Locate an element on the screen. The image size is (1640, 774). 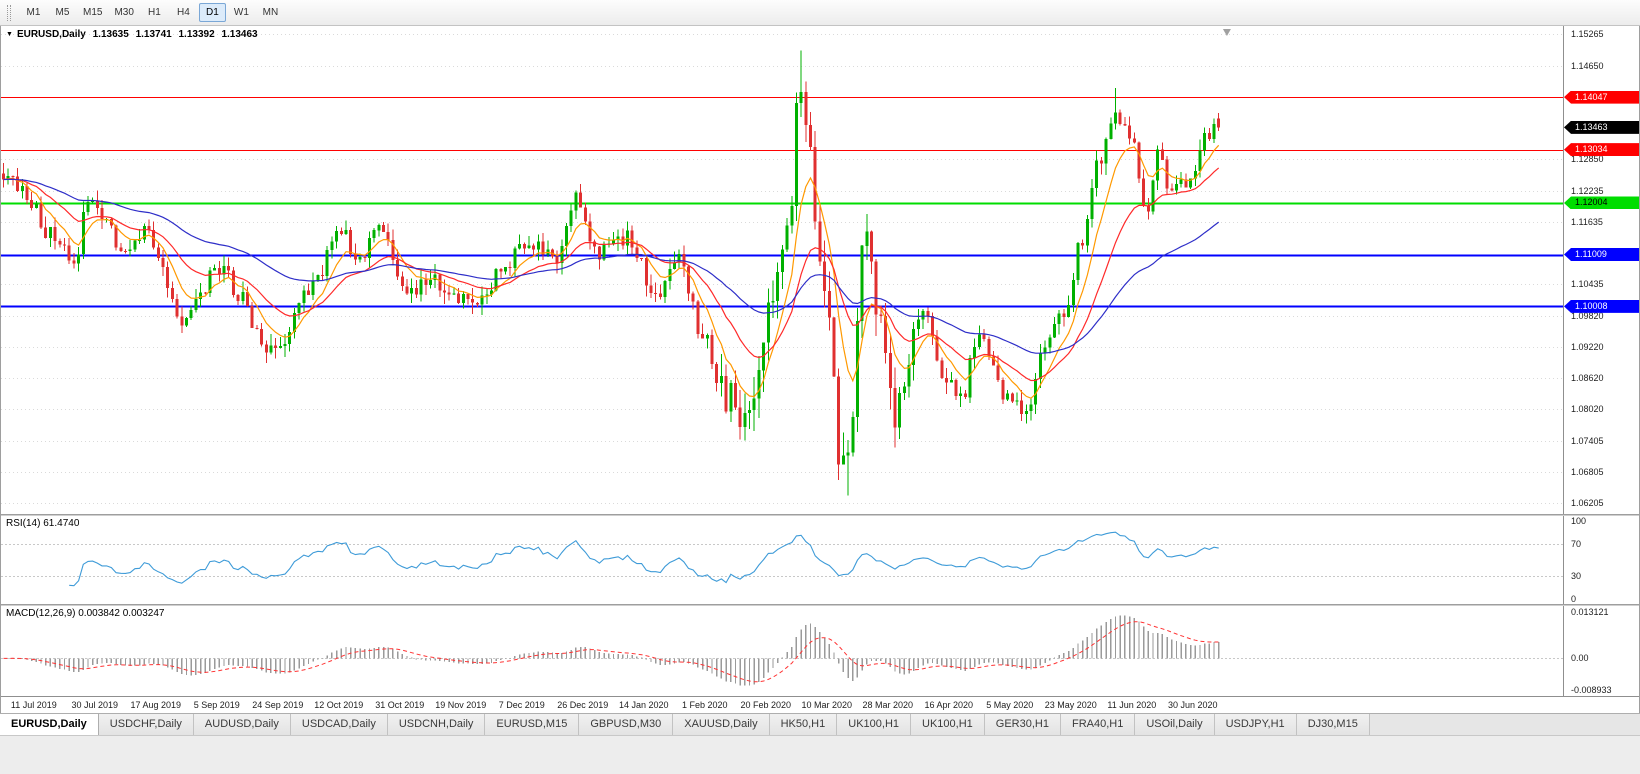
price-axis-label: 1.08620 is located at coordinates (1587, 378).